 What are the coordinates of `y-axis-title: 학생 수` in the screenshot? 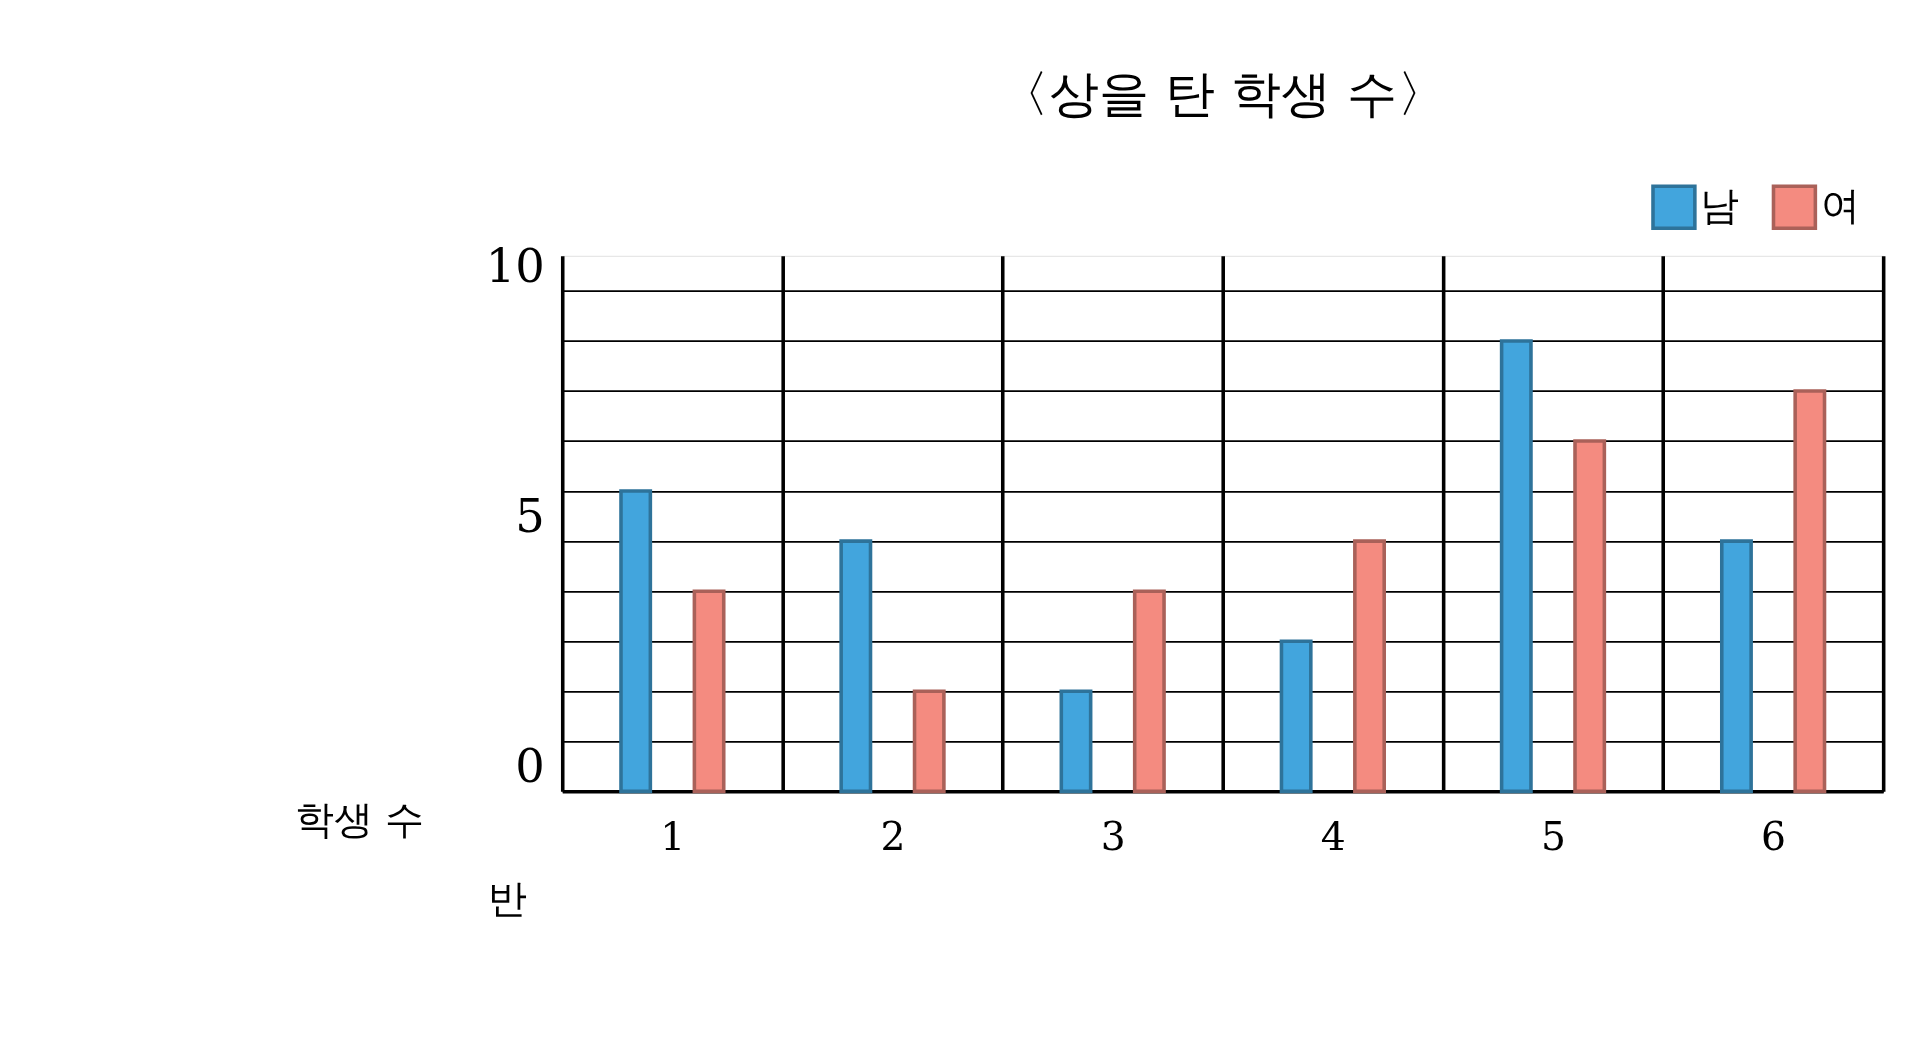 It's located at (359, 819).